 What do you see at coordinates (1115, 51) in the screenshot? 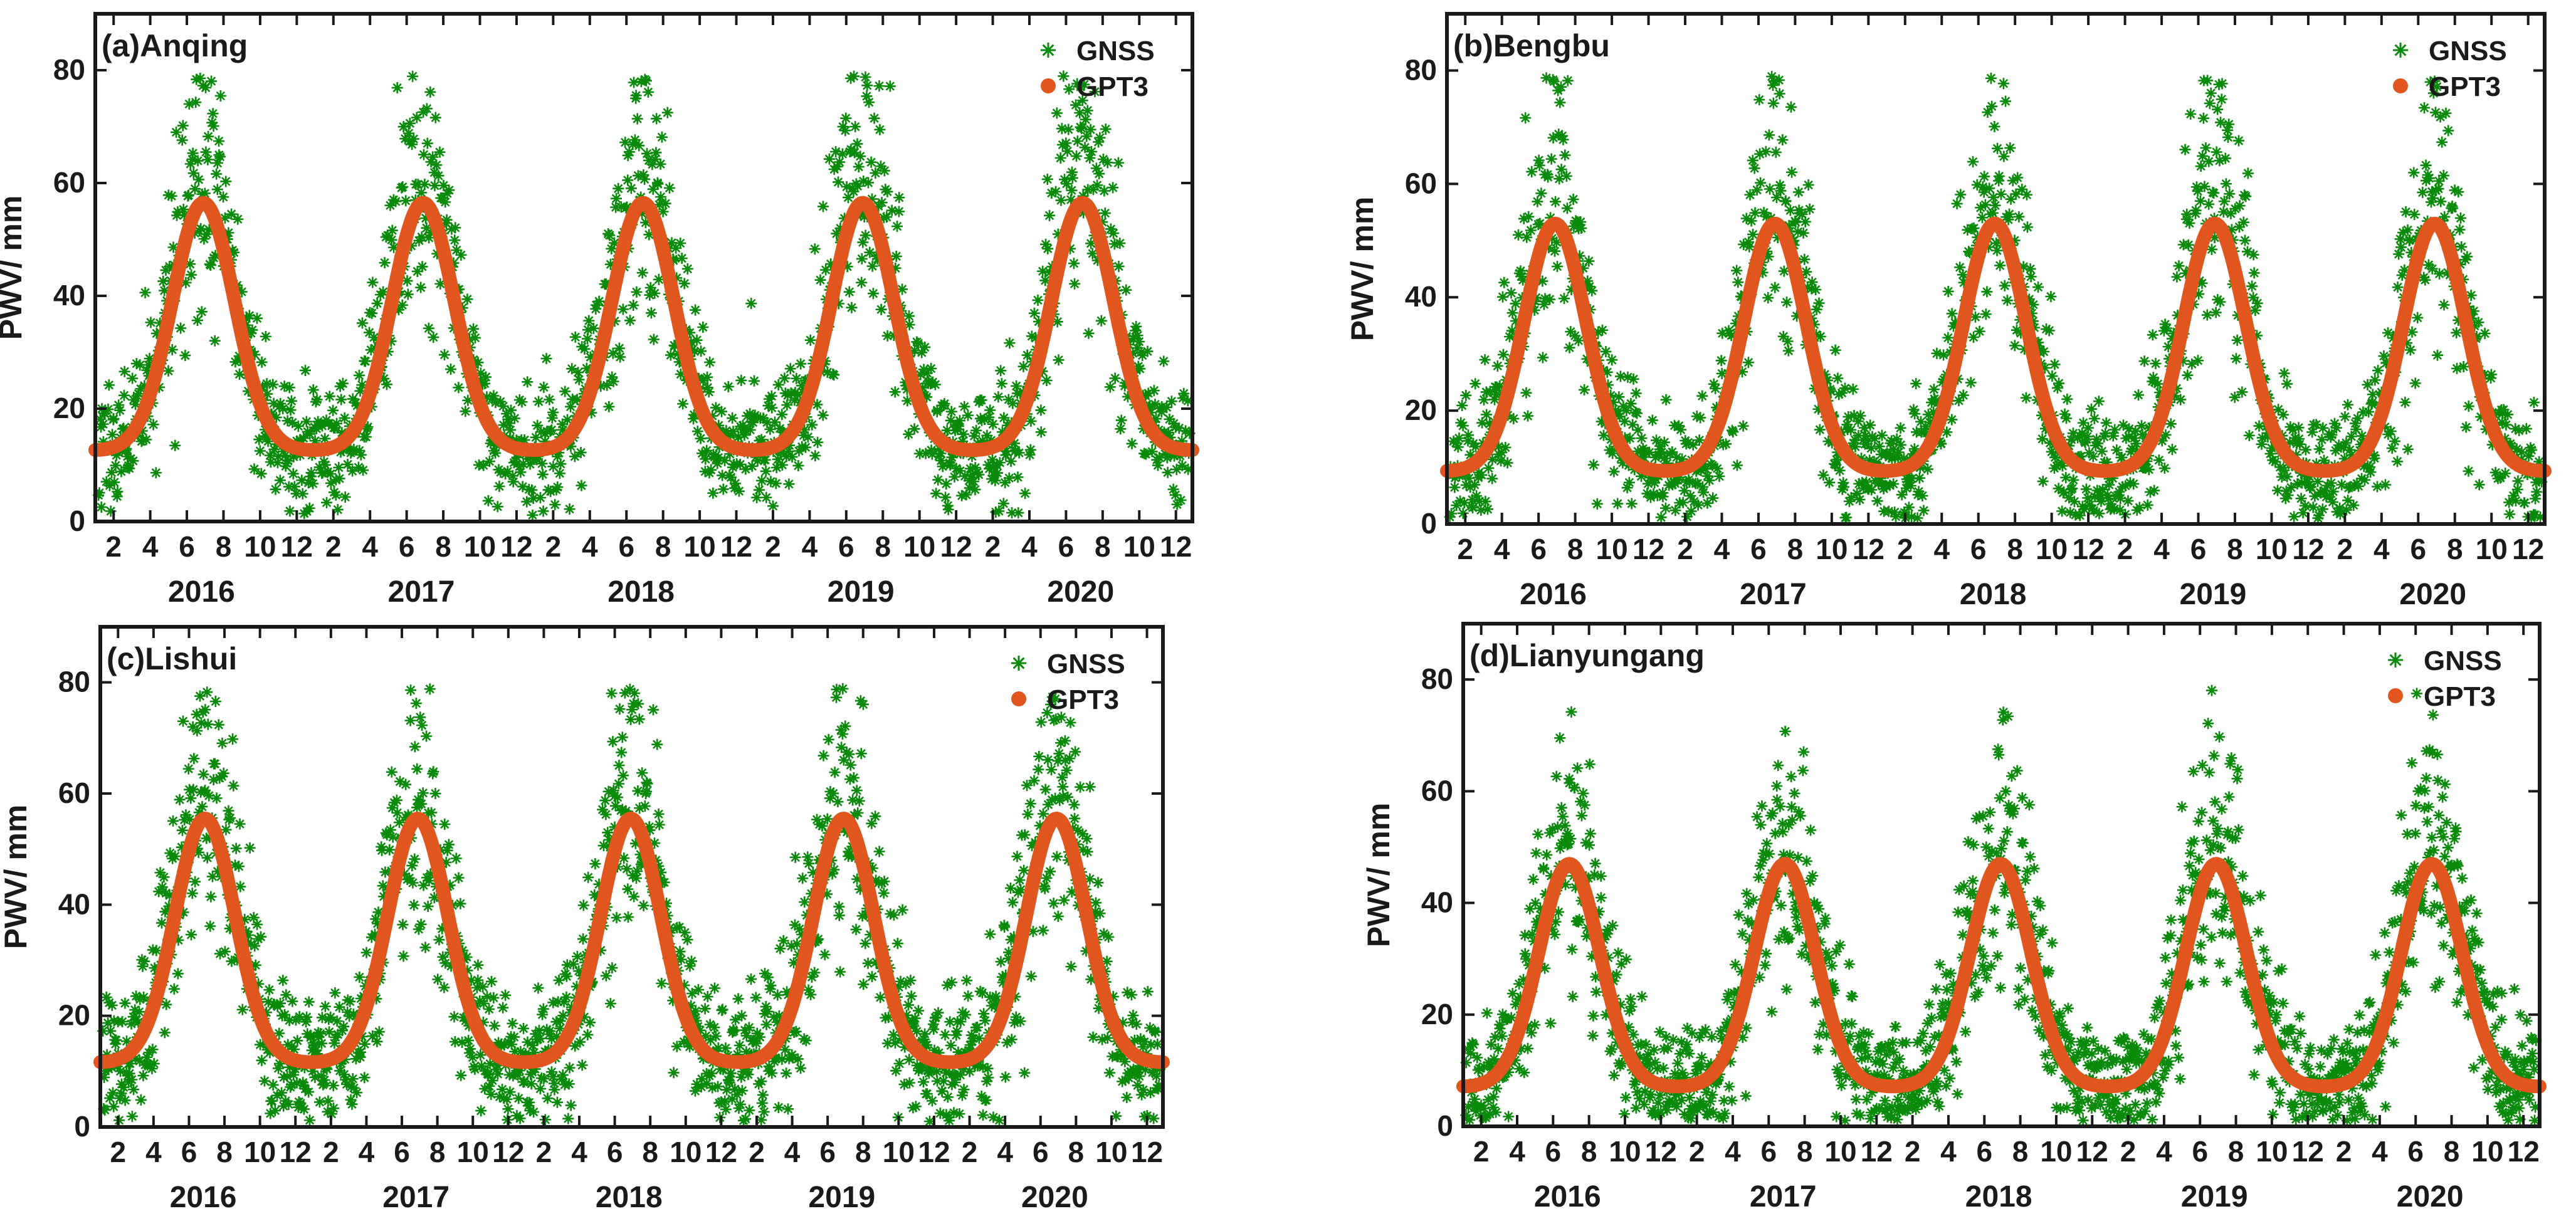
I see `legend-gnss-label: GNSS` at bounding box center [1115, 51].